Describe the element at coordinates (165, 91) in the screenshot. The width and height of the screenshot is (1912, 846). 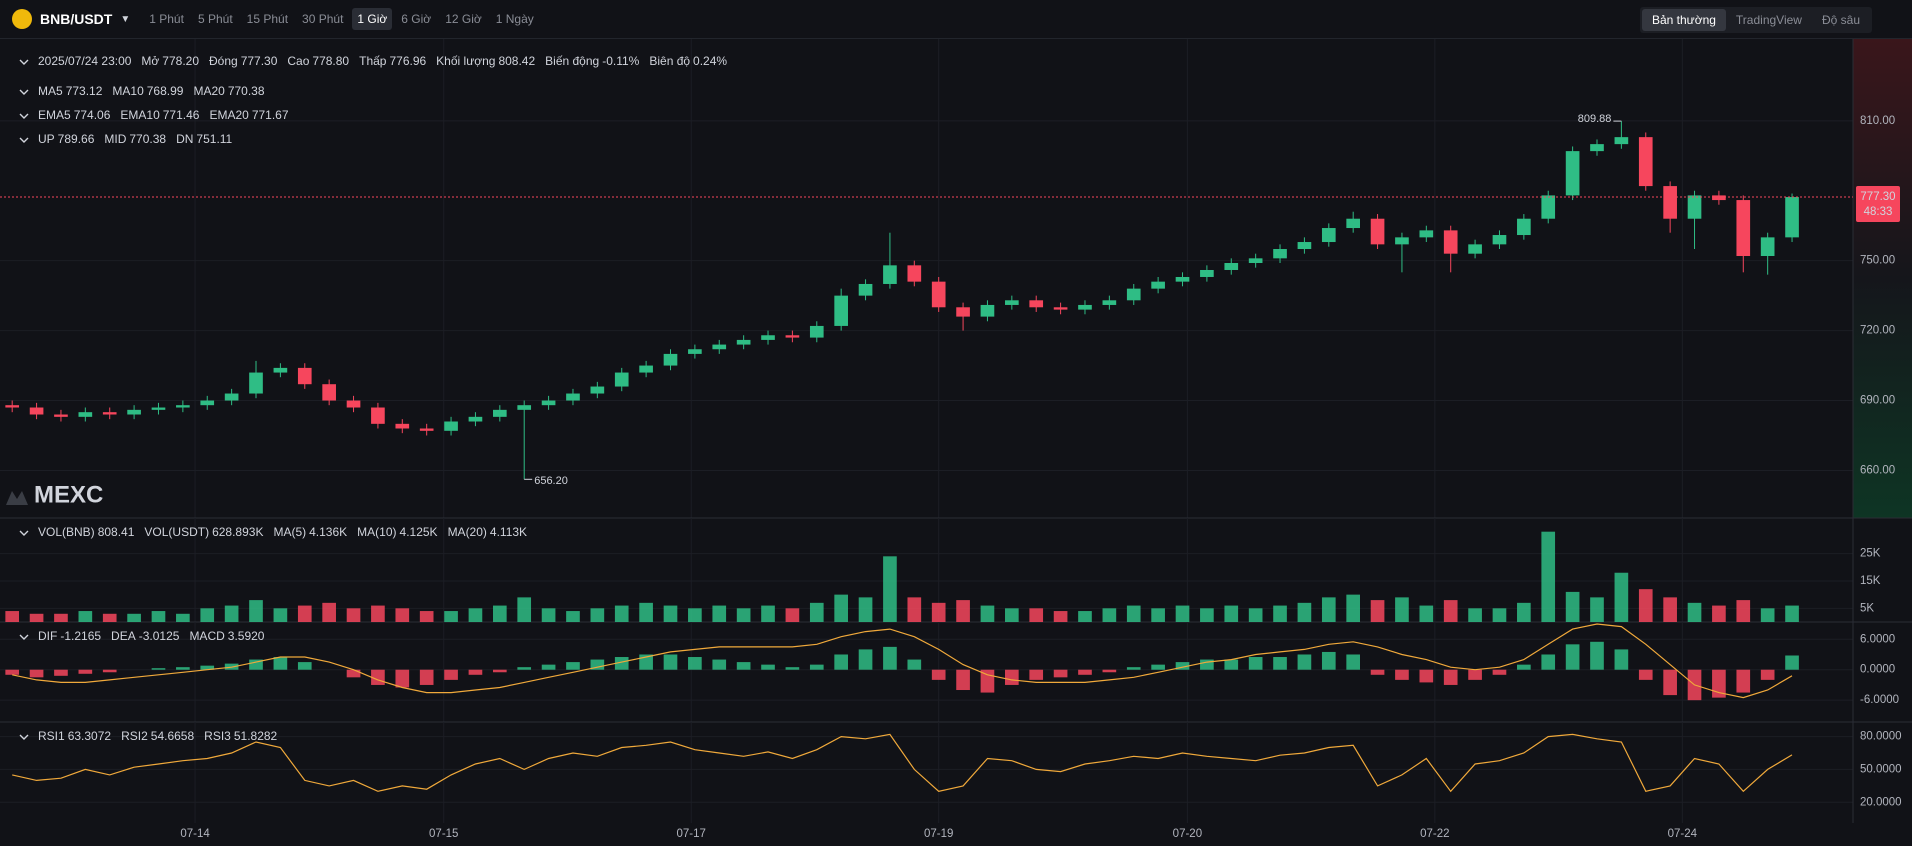
I see `legend-value: 768.99` at that location.